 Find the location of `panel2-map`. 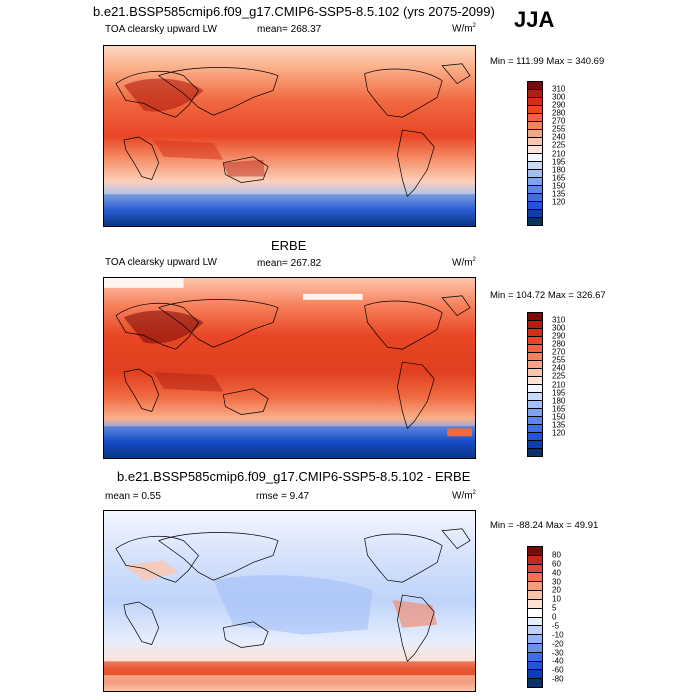

panel2-map is located at coordinates (289, 368).